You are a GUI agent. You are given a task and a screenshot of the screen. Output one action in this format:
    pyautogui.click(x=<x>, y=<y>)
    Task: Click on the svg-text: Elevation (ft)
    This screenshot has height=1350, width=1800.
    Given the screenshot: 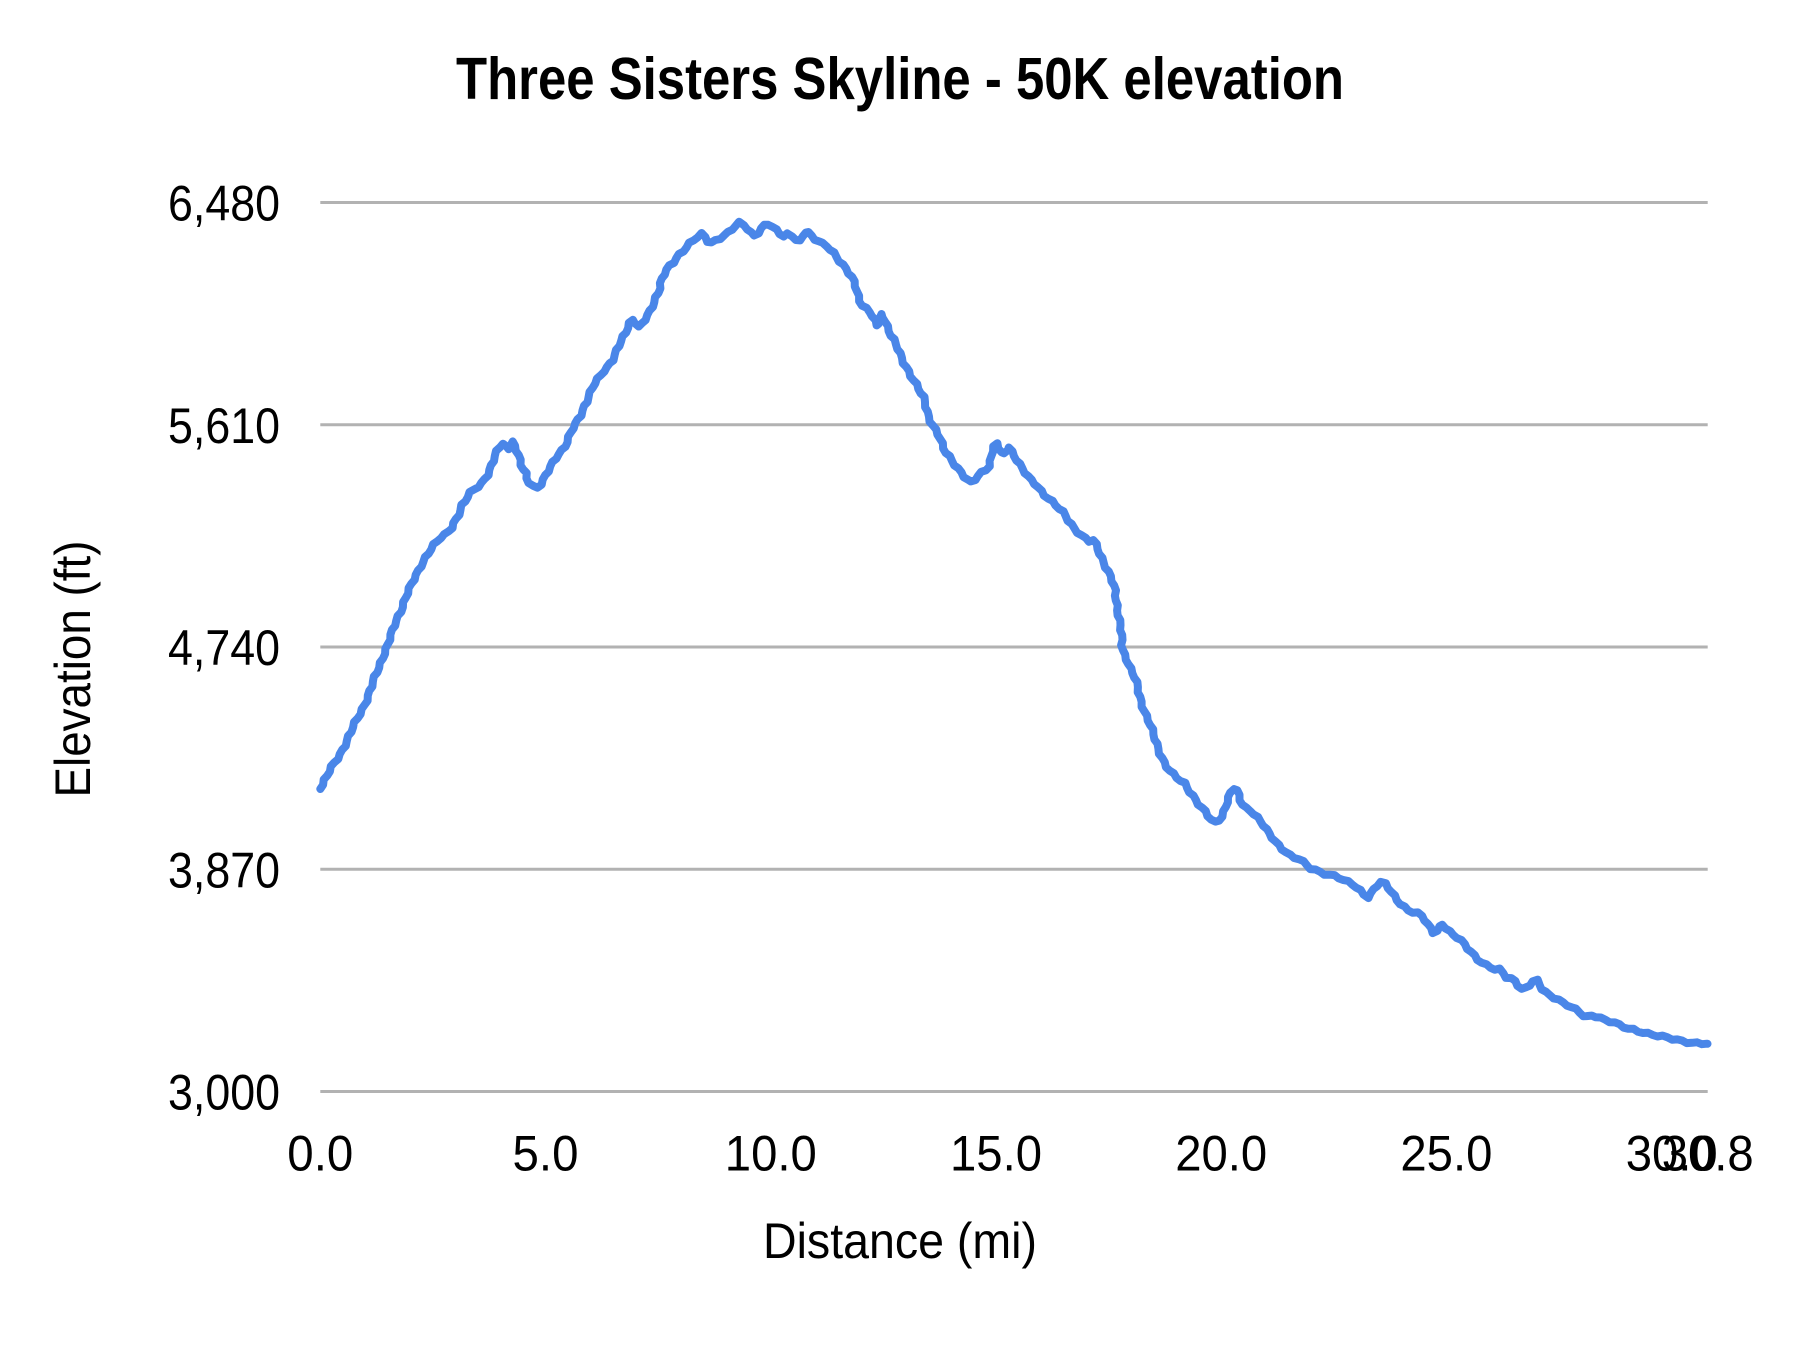 What is the action you would take?
    pyautogui.click(x=73, y=669)
    